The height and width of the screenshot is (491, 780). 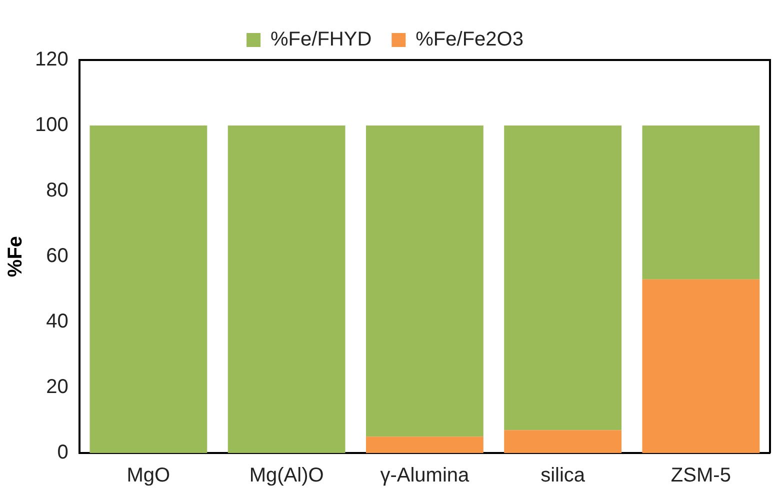 I want to click on y-tick-label: 60, so click(x=57, y=256).